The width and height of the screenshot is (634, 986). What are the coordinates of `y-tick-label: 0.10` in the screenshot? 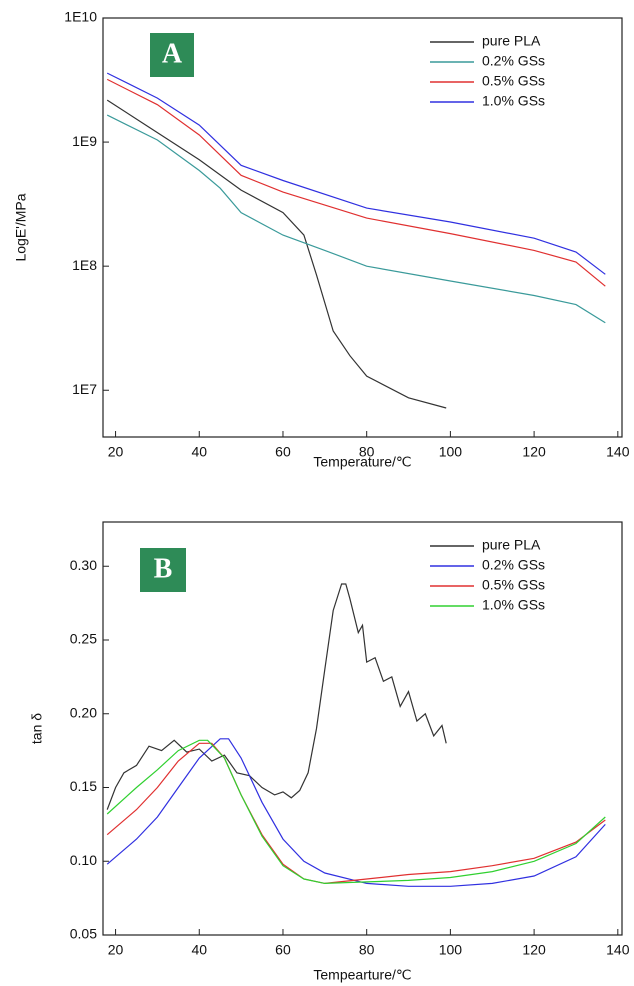 It's located at (83, 860).